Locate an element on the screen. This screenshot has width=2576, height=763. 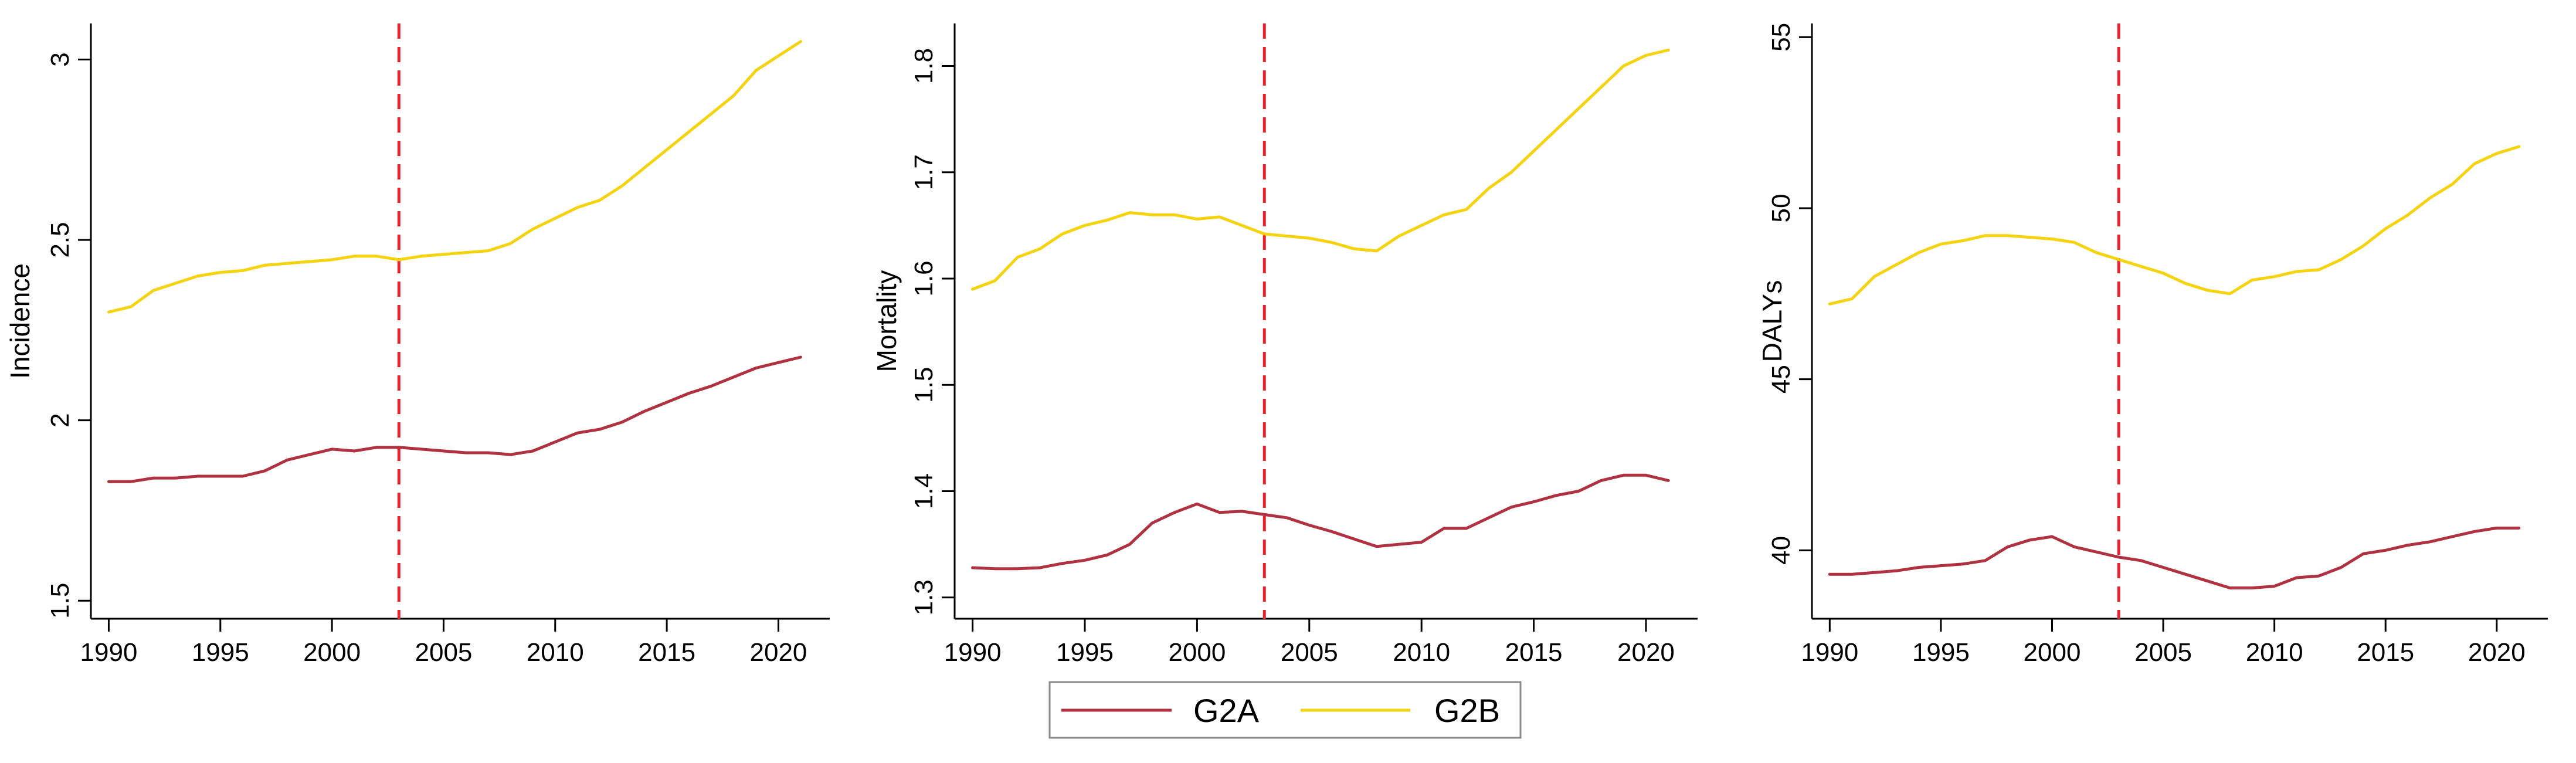
y-tick-label: 55 is located at coordinates (1781, 37).